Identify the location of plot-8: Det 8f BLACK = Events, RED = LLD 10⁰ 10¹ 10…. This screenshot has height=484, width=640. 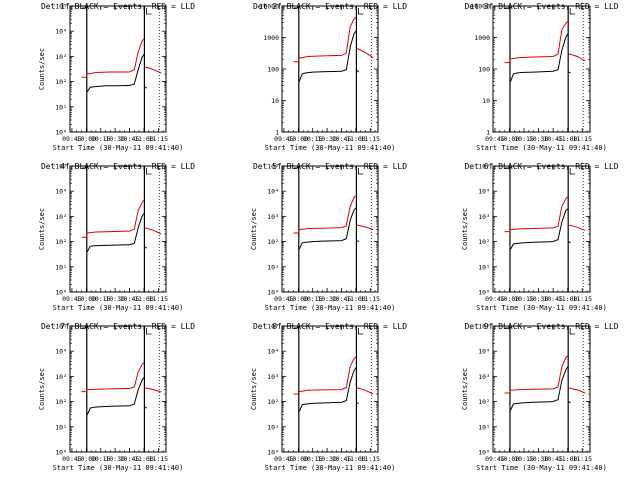
(328, 397).